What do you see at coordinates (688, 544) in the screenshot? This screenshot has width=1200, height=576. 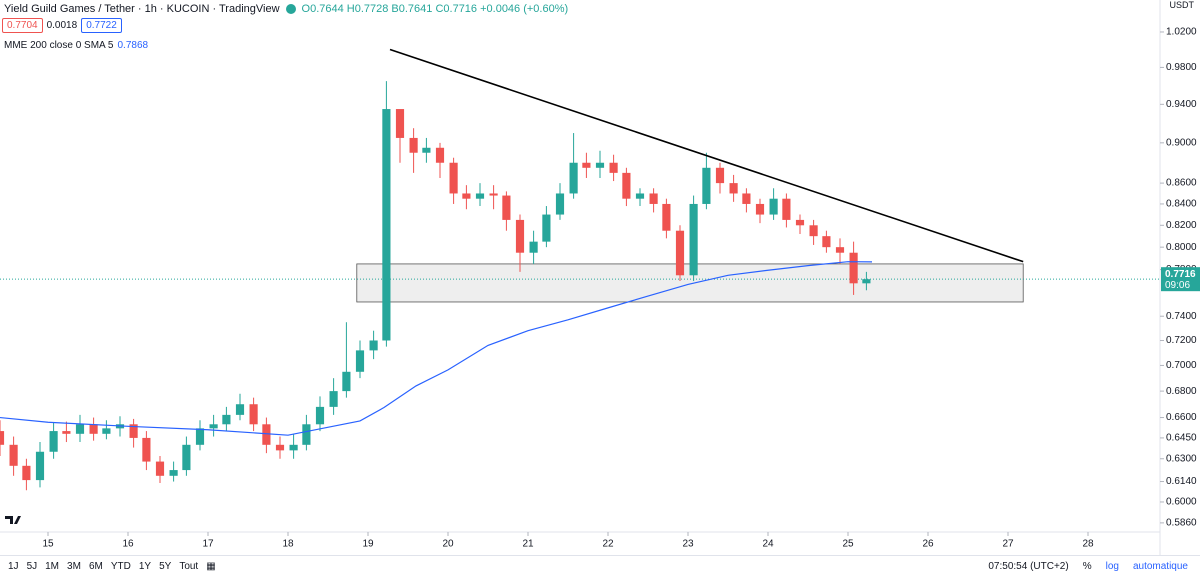 I see `x-tick-label: 23` at bounding box center [688, 544].